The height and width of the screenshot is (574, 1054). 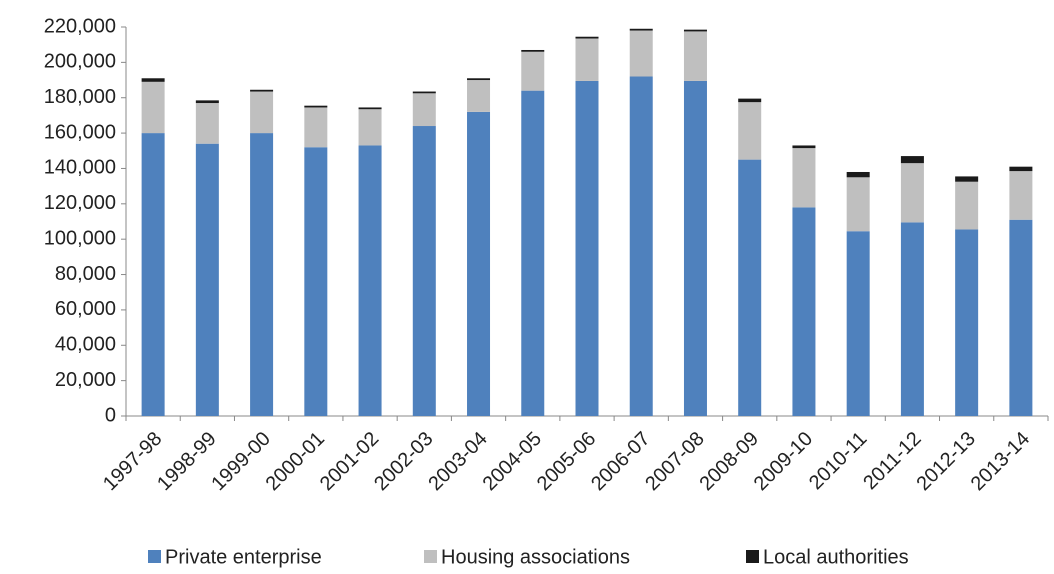 What do you see at coordinates (783, 461) in the screenshot?
I see `x-tick-label: 2009-10` at bounding box center [783, 461].